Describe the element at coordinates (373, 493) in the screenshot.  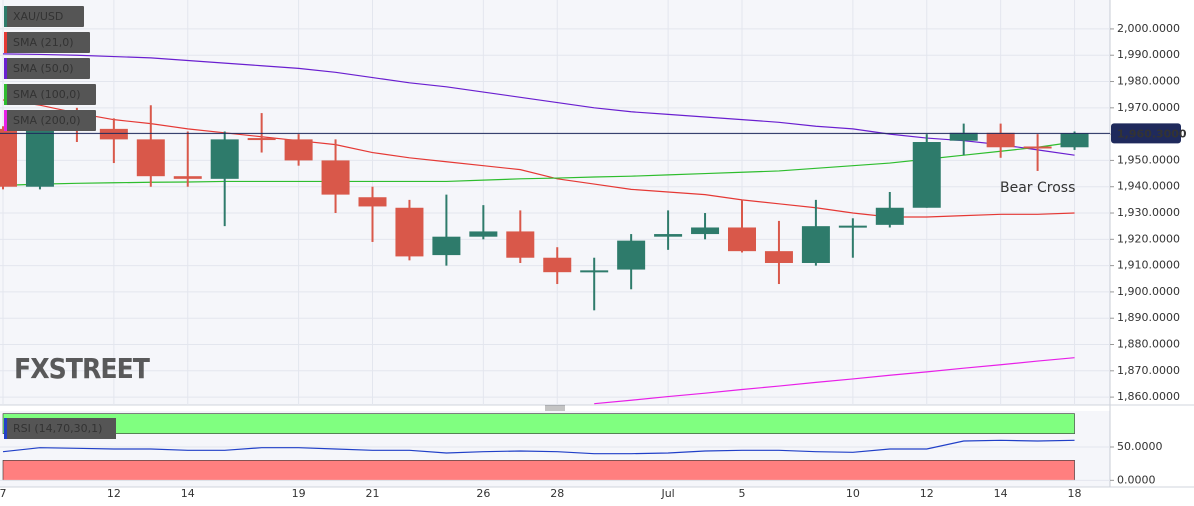
I see `x-tick-label: 21` at that location.